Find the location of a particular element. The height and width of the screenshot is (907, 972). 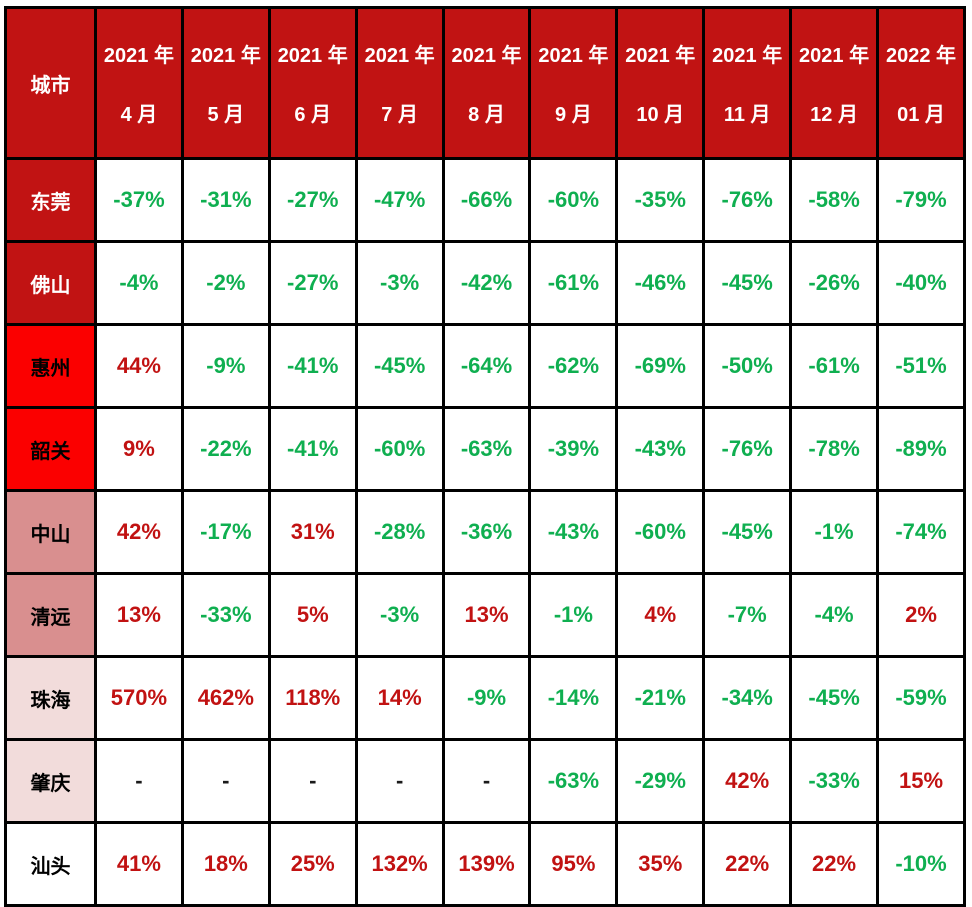

value-cell: -41% is located at coordinates (312, 366).